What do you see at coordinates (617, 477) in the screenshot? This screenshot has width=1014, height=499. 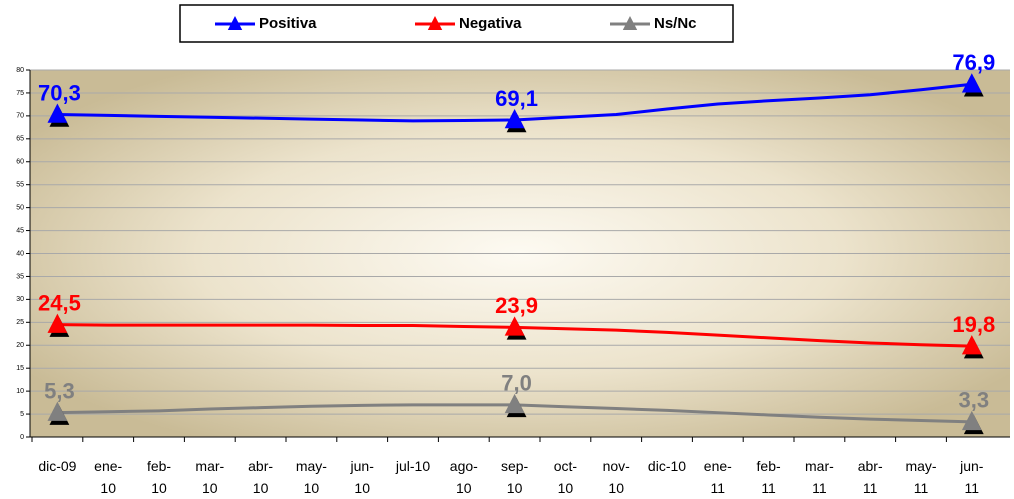 I see `x-tick-label: nov-10` at bounding box center [617, 477].